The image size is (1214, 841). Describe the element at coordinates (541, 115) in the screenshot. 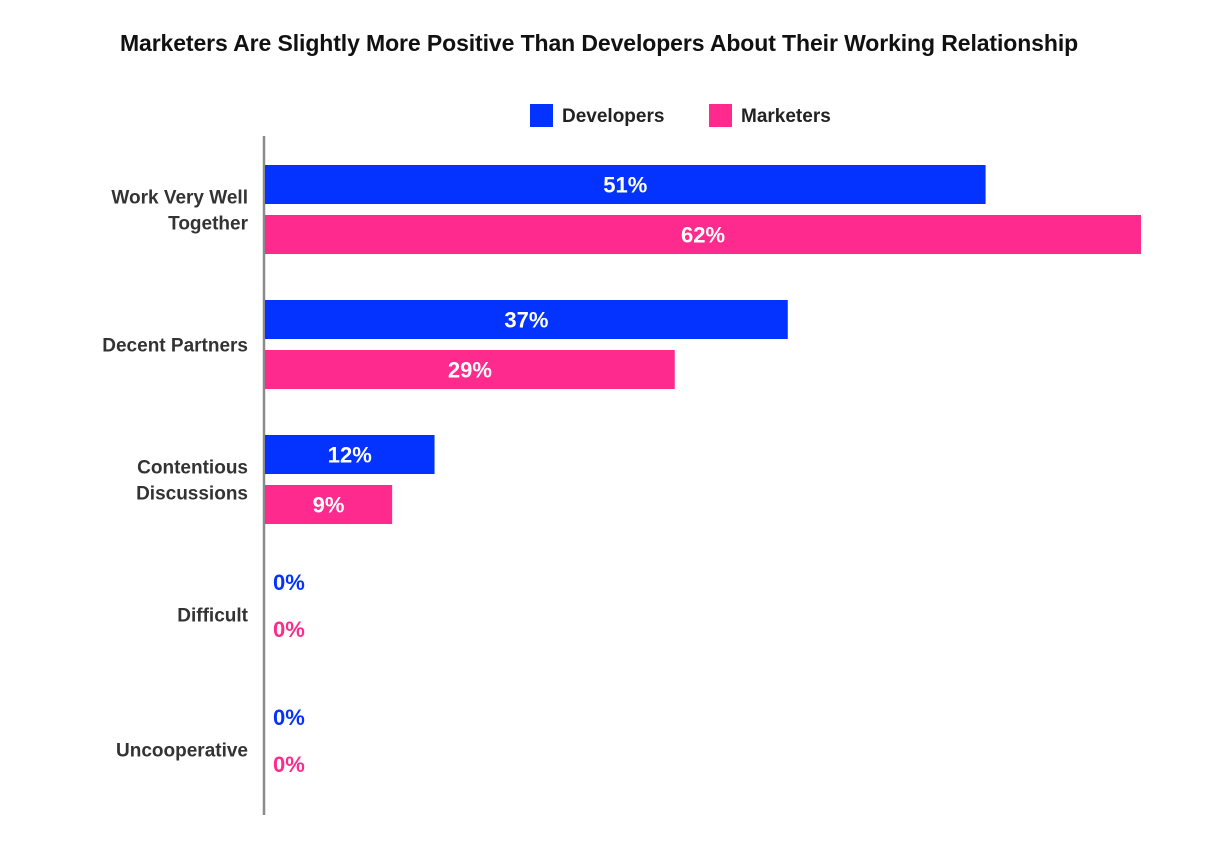

I see `legend-swatch-developers` at that location.